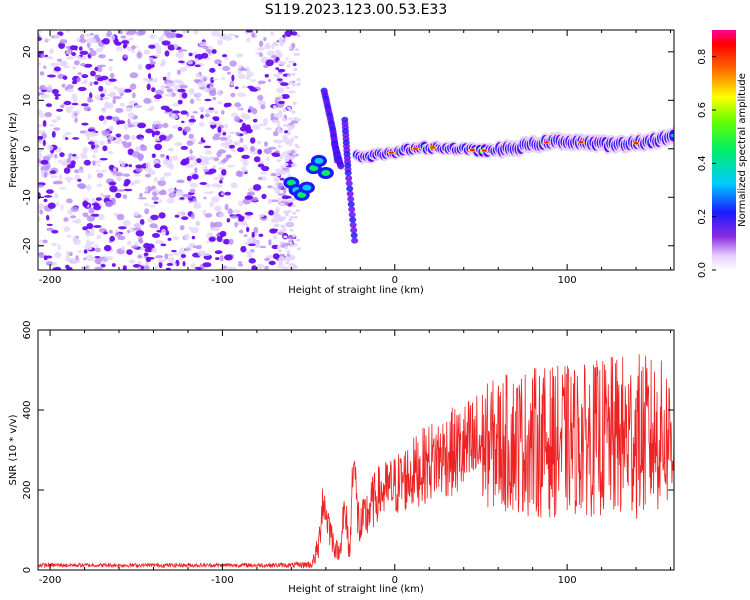 The height and width of the screenshot is (600, 750). I want to click on carrier-hotspot, so click(581, 142).